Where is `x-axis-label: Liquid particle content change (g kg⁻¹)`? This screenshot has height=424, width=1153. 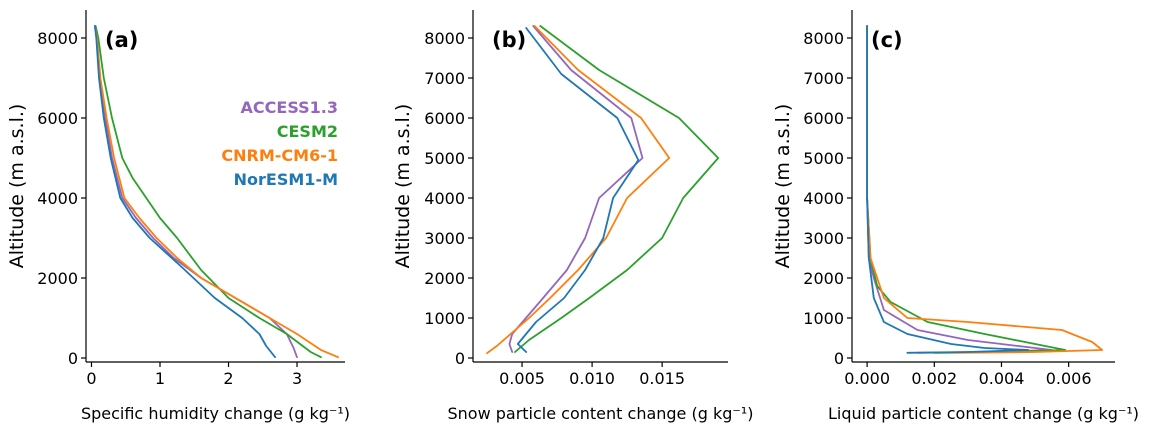
x-axis-label: Liquid particle content change (g kg⁻¹) is located at coordinates (983, 413).